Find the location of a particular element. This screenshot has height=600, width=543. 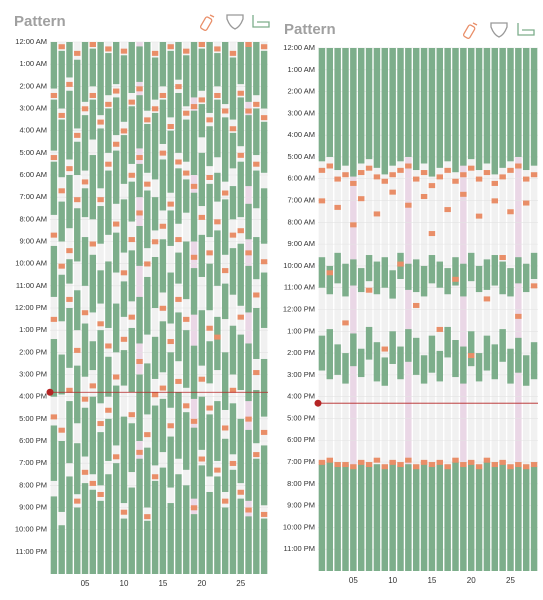

y-tick-label: 1:00 AM is located at coordinates (33, 63).